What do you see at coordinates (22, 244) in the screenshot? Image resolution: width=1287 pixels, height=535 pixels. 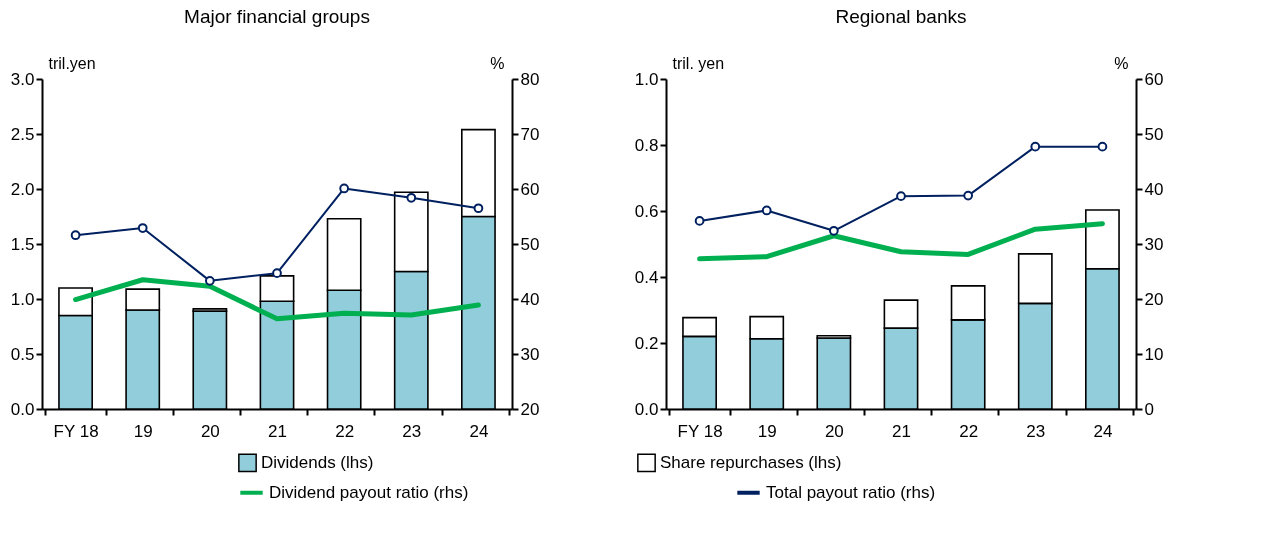 I see `y-tick-label: 1.5` at bounding box center [22, 244].